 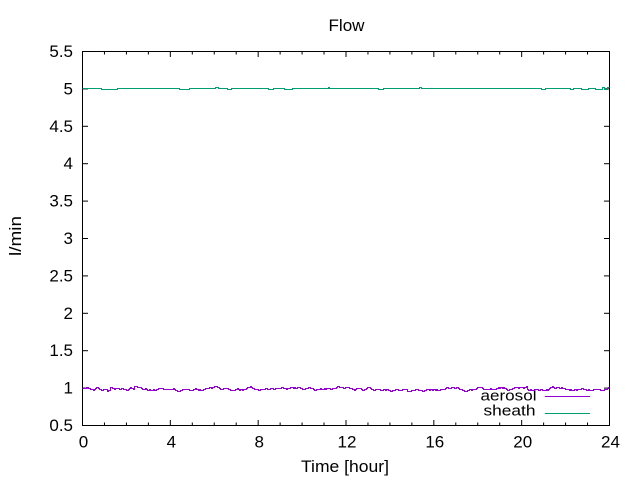 I want to click on svg-text: 1, so click(x=68, y=388).